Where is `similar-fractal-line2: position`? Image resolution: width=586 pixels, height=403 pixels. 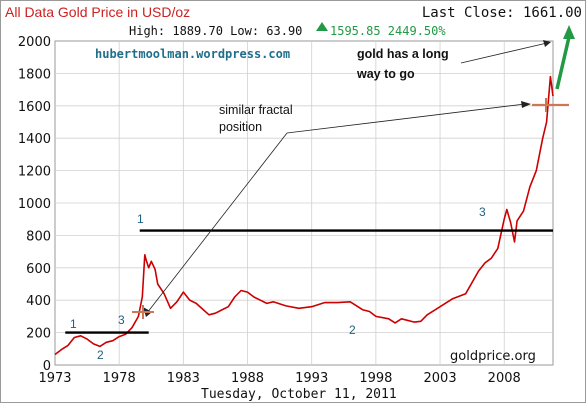 similar-fractal-line2: position is located at coordinates (240, 127).